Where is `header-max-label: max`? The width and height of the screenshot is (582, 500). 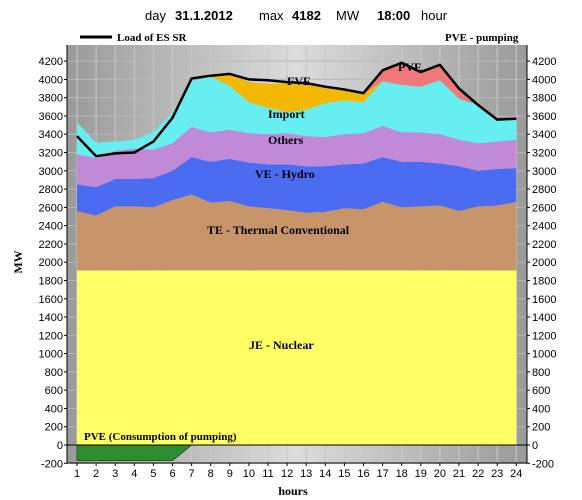 header-max-label: max is located at coordinates (271, 15).